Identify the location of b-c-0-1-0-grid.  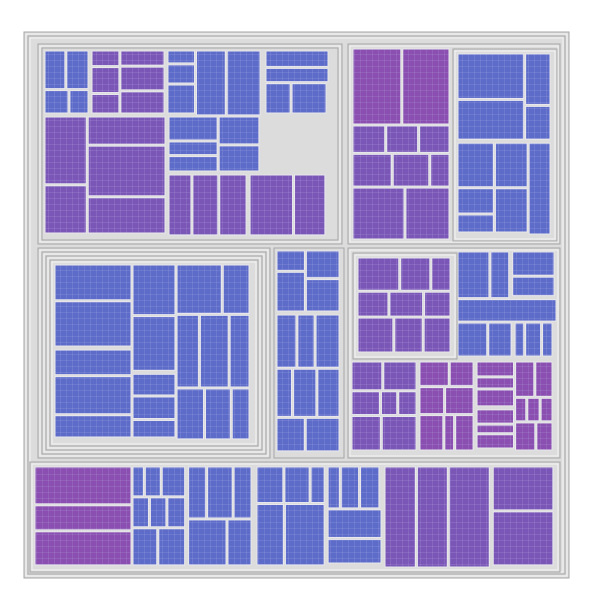
(270, 534).